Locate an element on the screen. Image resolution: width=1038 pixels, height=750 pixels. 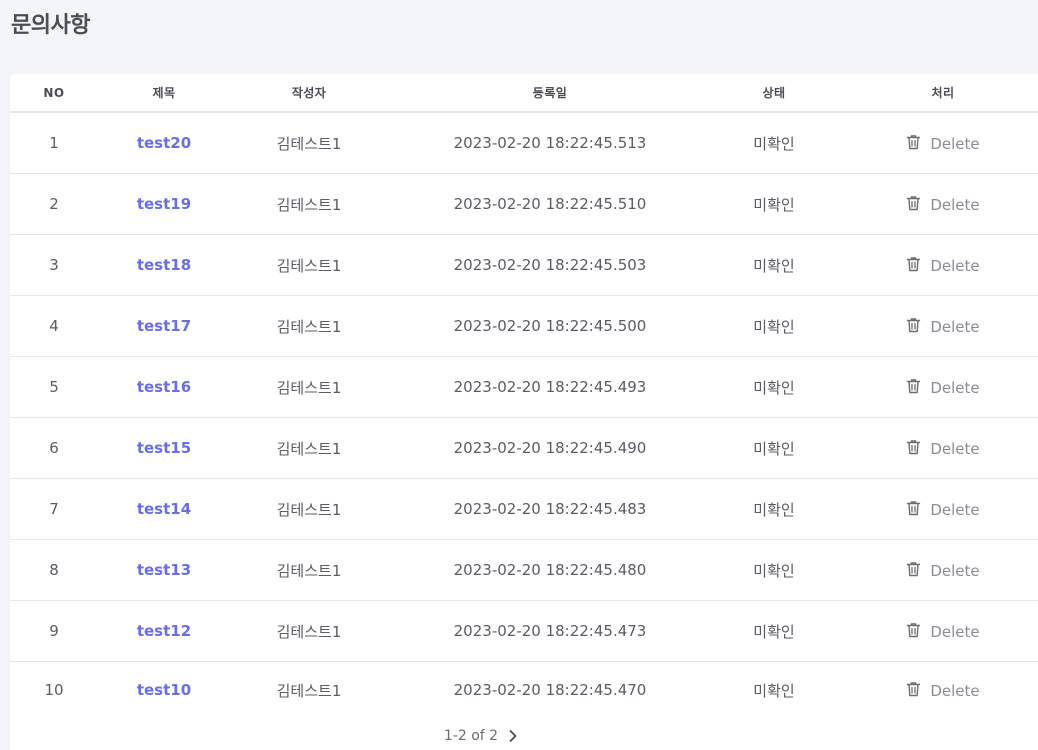
row-title-link: test19 is located at coordinates (164, 204).